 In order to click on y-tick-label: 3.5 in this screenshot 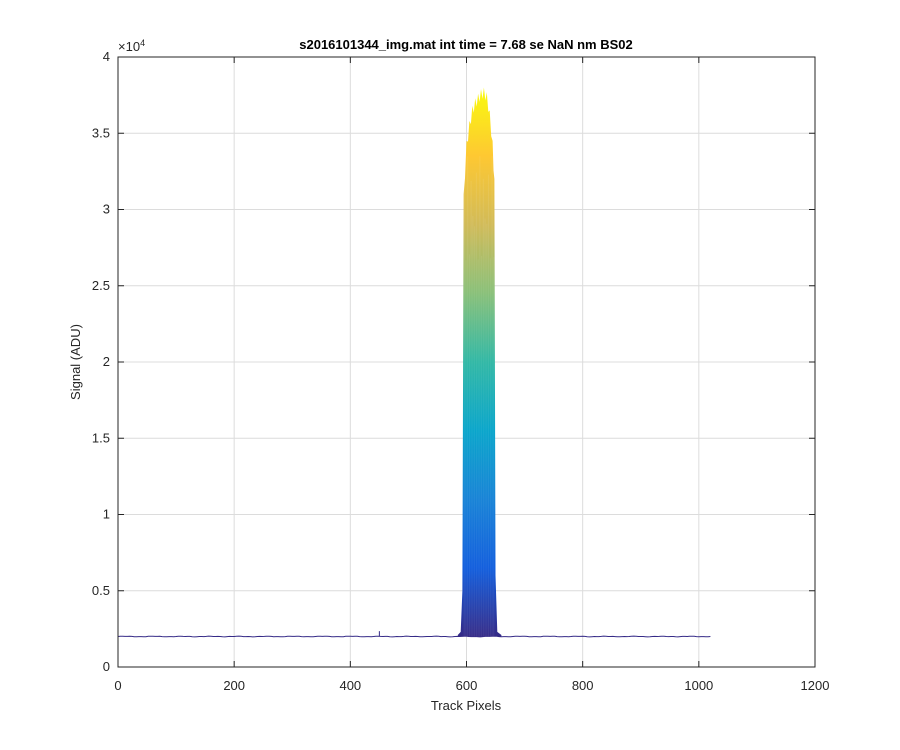, I will do `click(101, 132)`.